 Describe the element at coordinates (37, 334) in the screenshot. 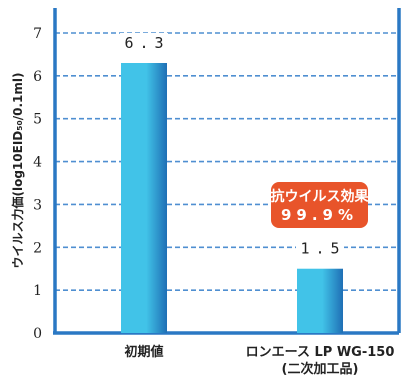

I see `y-tick-label: 0` at that location.